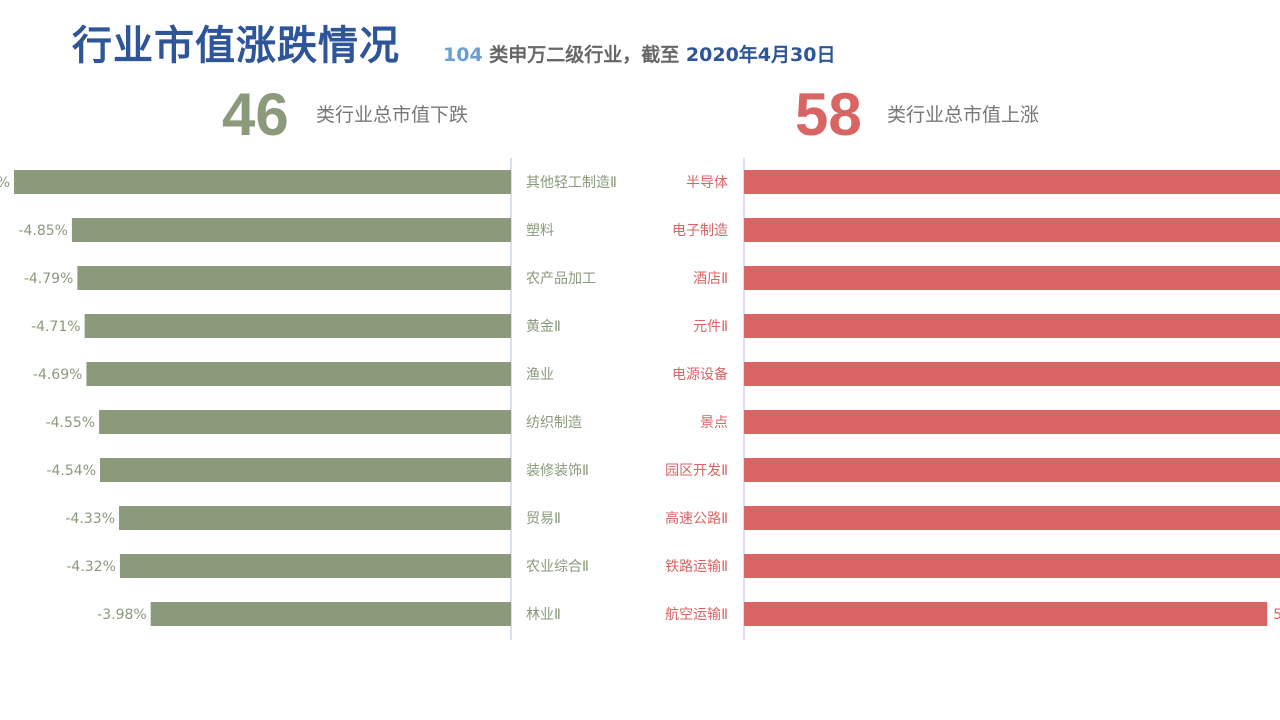  What do you see at coordinates (561, 279) in the screenshot?
I see `category-label-down: 农产品加工` at bounding box center [561, 279].